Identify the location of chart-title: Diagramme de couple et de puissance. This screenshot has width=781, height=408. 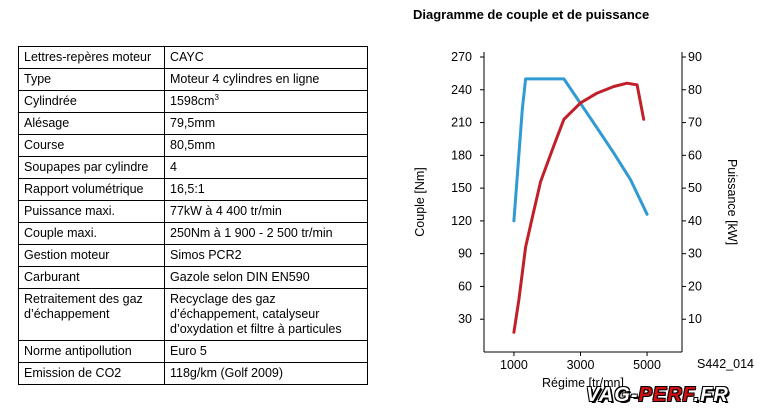
(531, 14).